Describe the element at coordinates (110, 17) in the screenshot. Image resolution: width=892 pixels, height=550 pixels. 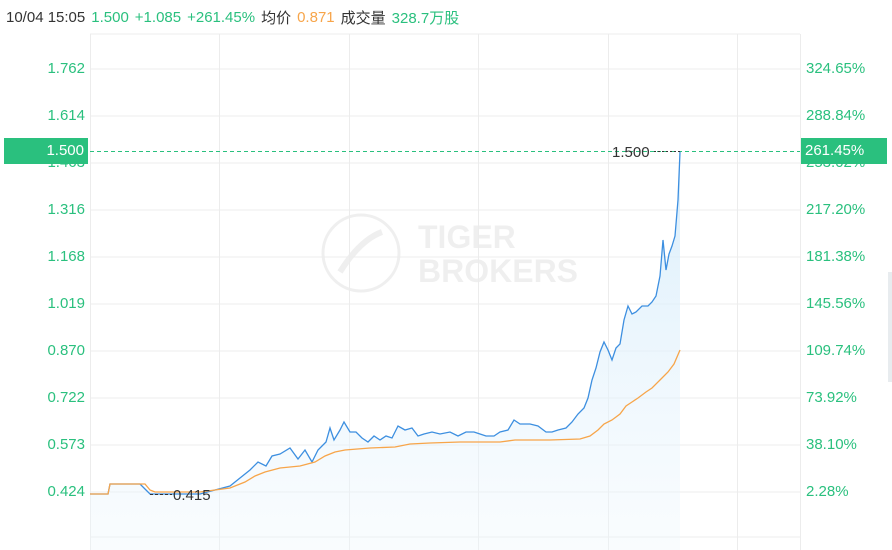
I see `quote-price: 1.500` at that location.